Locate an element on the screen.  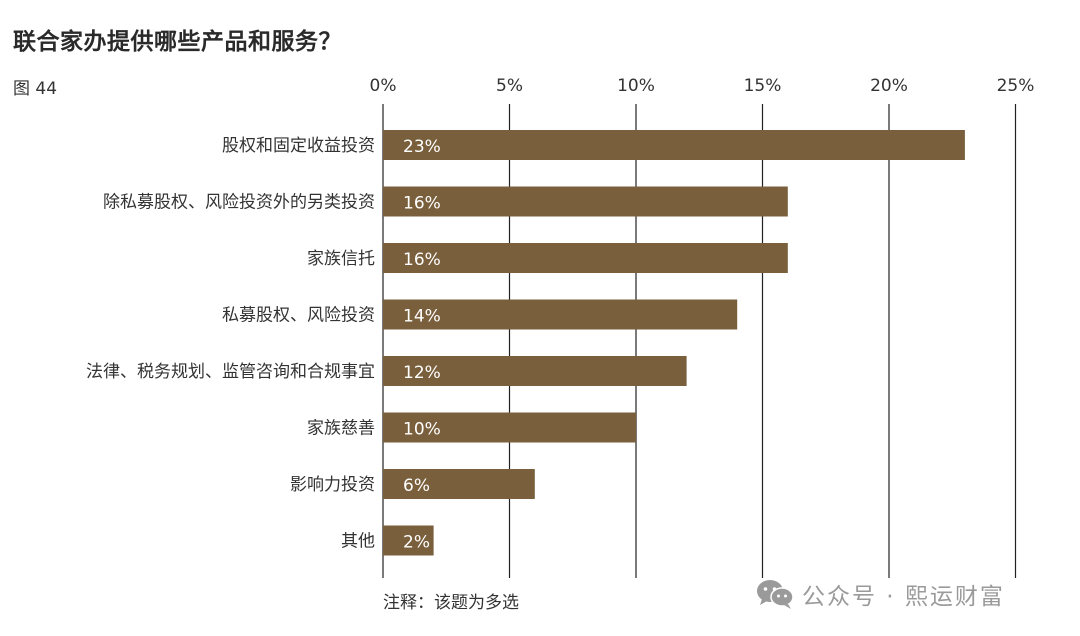
category-label: 私募股权、风险投资 is located at coordinates (298, 316).